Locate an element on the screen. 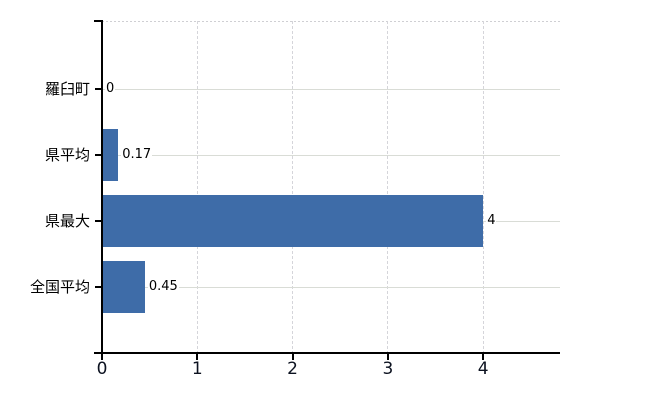 The width and height of the screenshot is (650, 400). x-axis-tick-label: 0 is located at coordinates (102, 369).